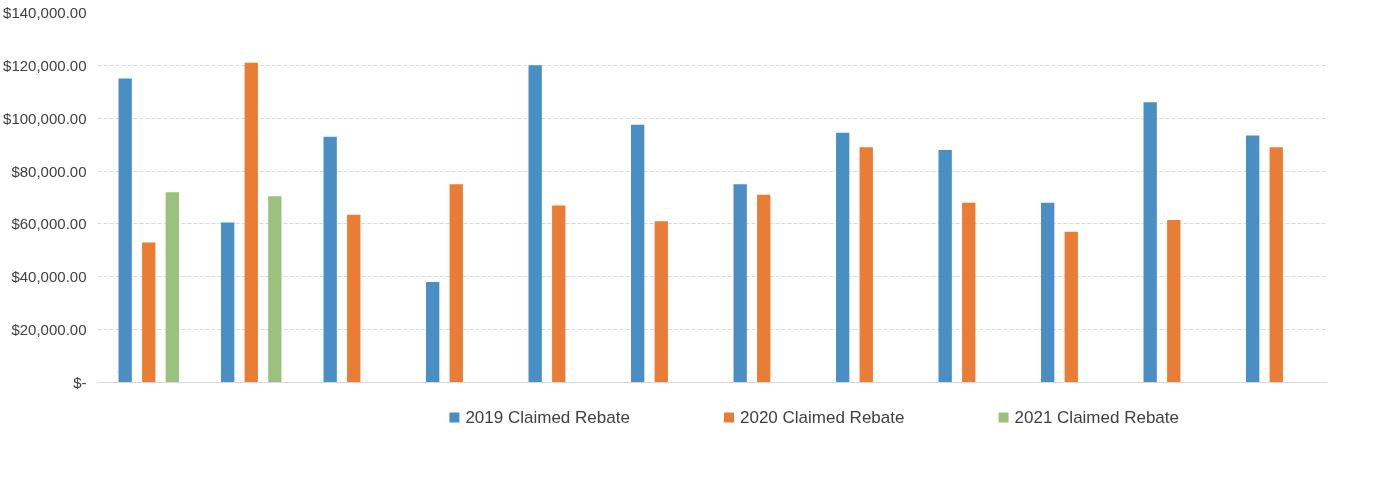 The image size is (1398, 498). What do you see at coordinates (49, 330) in the screenshot?
I see `y-tick-label: $20,000.00` at bounding box center [49, 330].